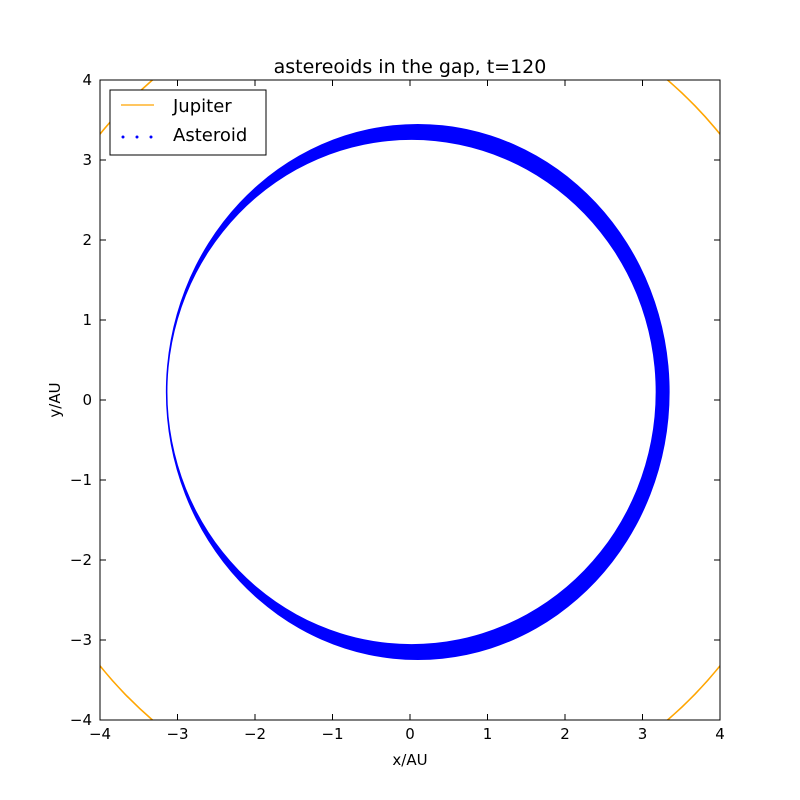 The height and width of the screenshot is (800, 800). I want to click on y-axis-label: y/AU, so click(55, 399).